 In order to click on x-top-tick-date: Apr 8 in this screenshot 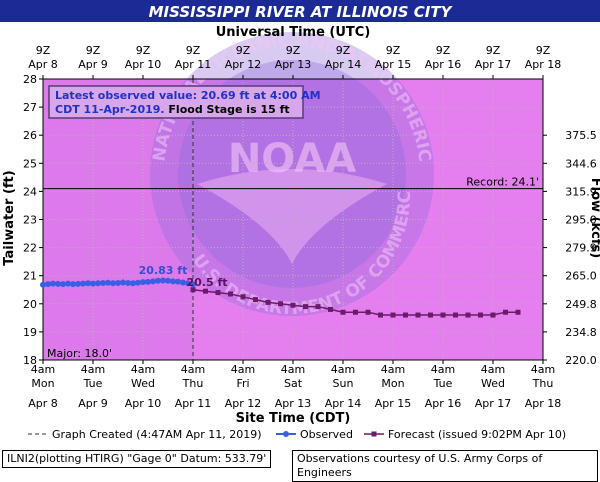, I will do `click(43, 64)`.